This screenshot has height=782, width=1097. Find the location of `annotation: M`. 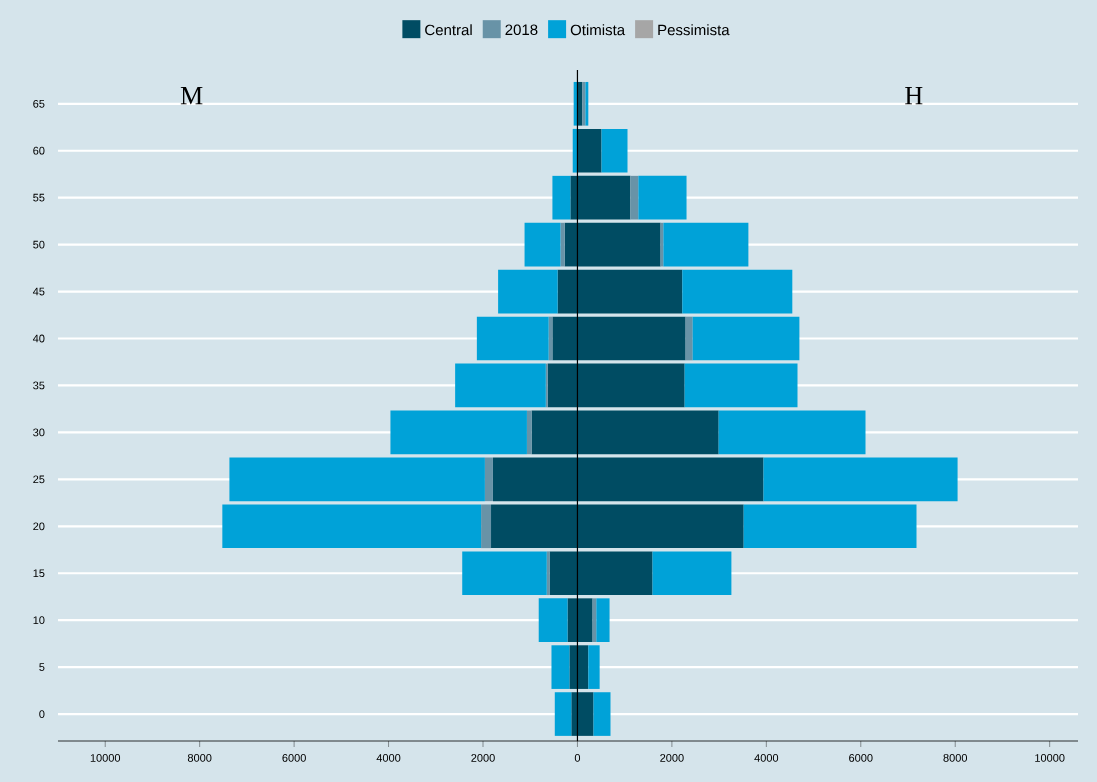

annotation: M is located at coordinates (191, 96).